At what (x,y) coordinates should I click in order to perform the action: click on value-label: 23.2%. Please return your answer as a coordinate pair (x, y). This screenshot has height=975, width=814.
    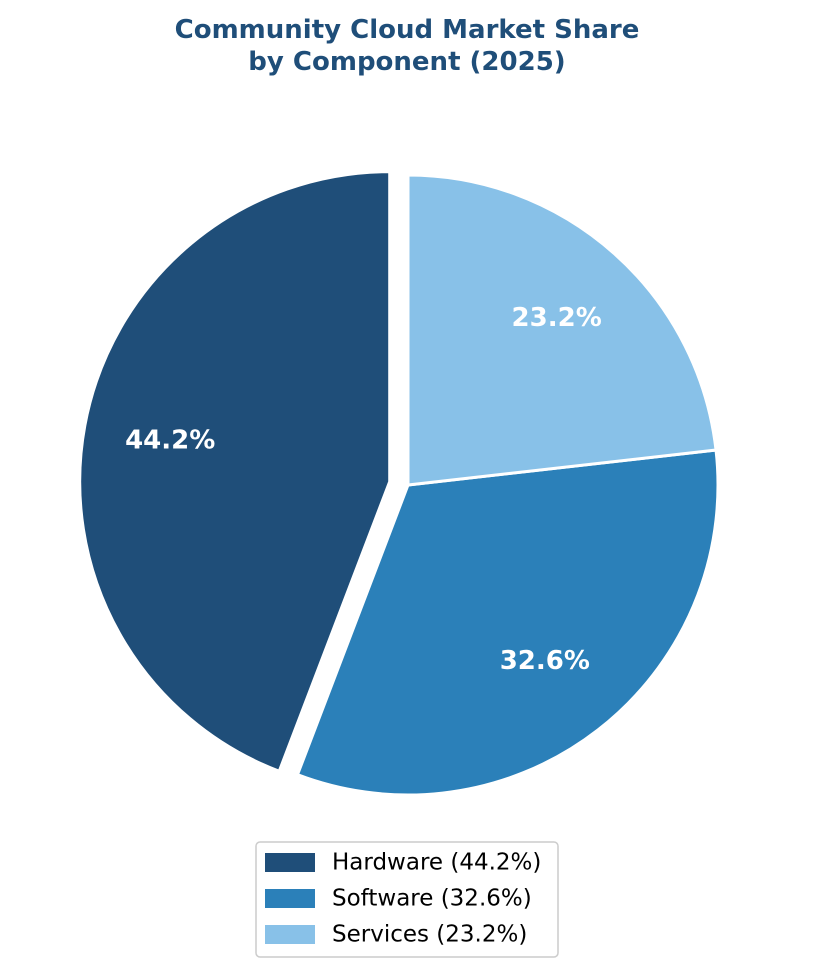
    Looking at the image, I should click on (557, 318).